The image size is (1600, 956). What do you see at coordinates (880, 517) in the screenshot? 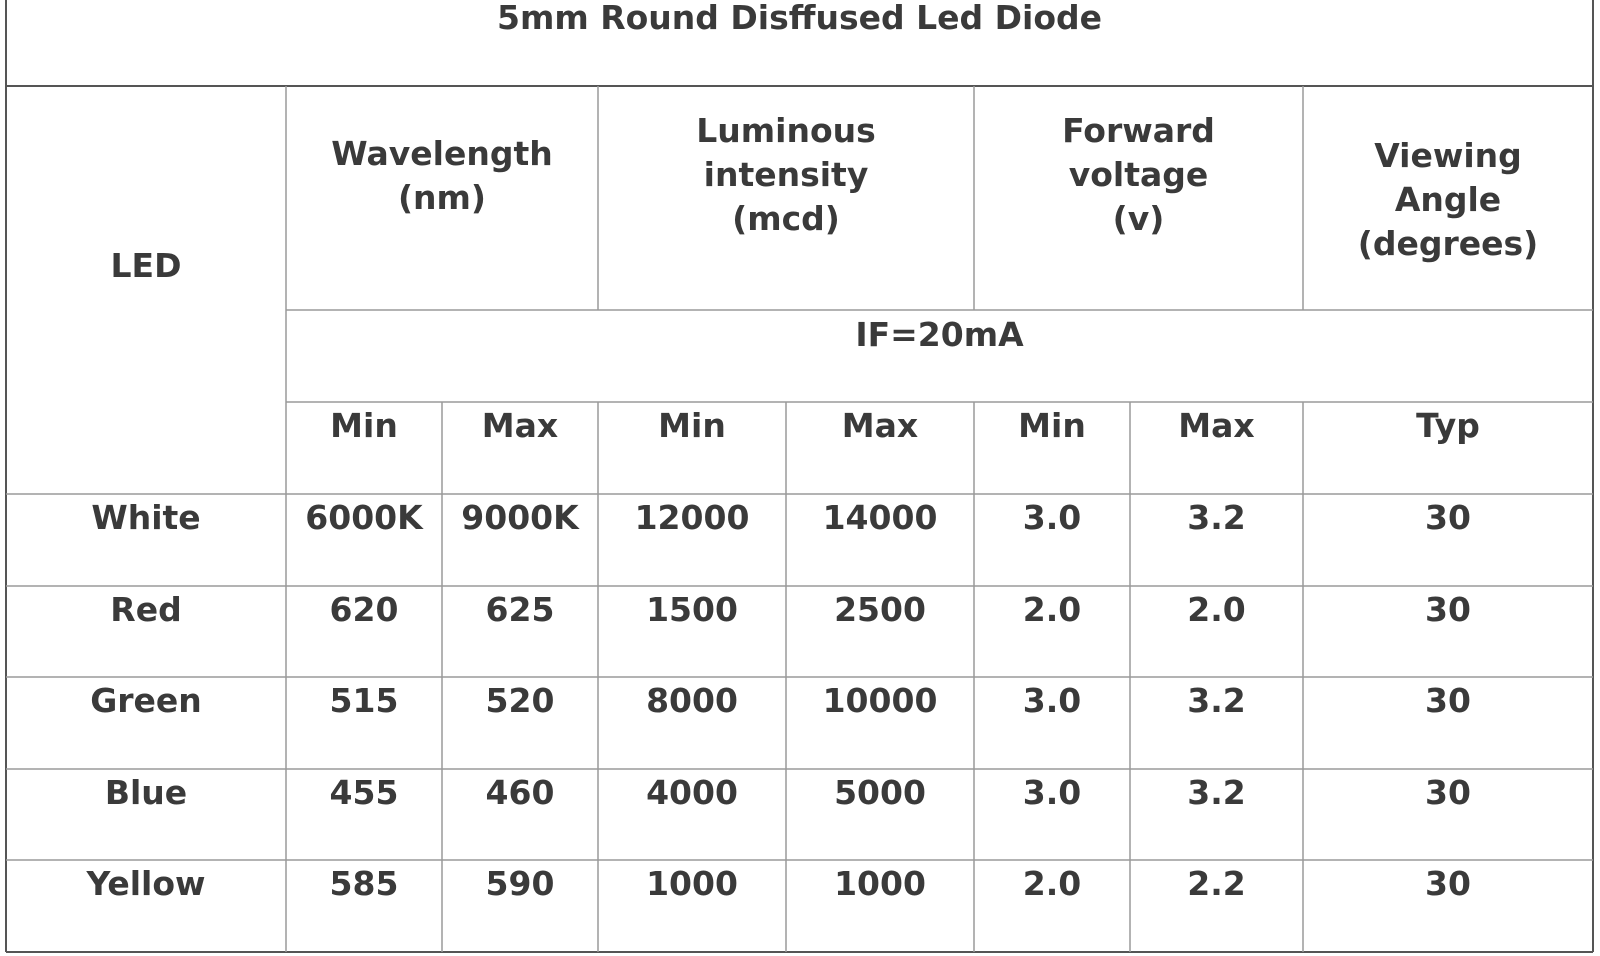
I see `table-cell: 14000` at bounding box center [880, 517].